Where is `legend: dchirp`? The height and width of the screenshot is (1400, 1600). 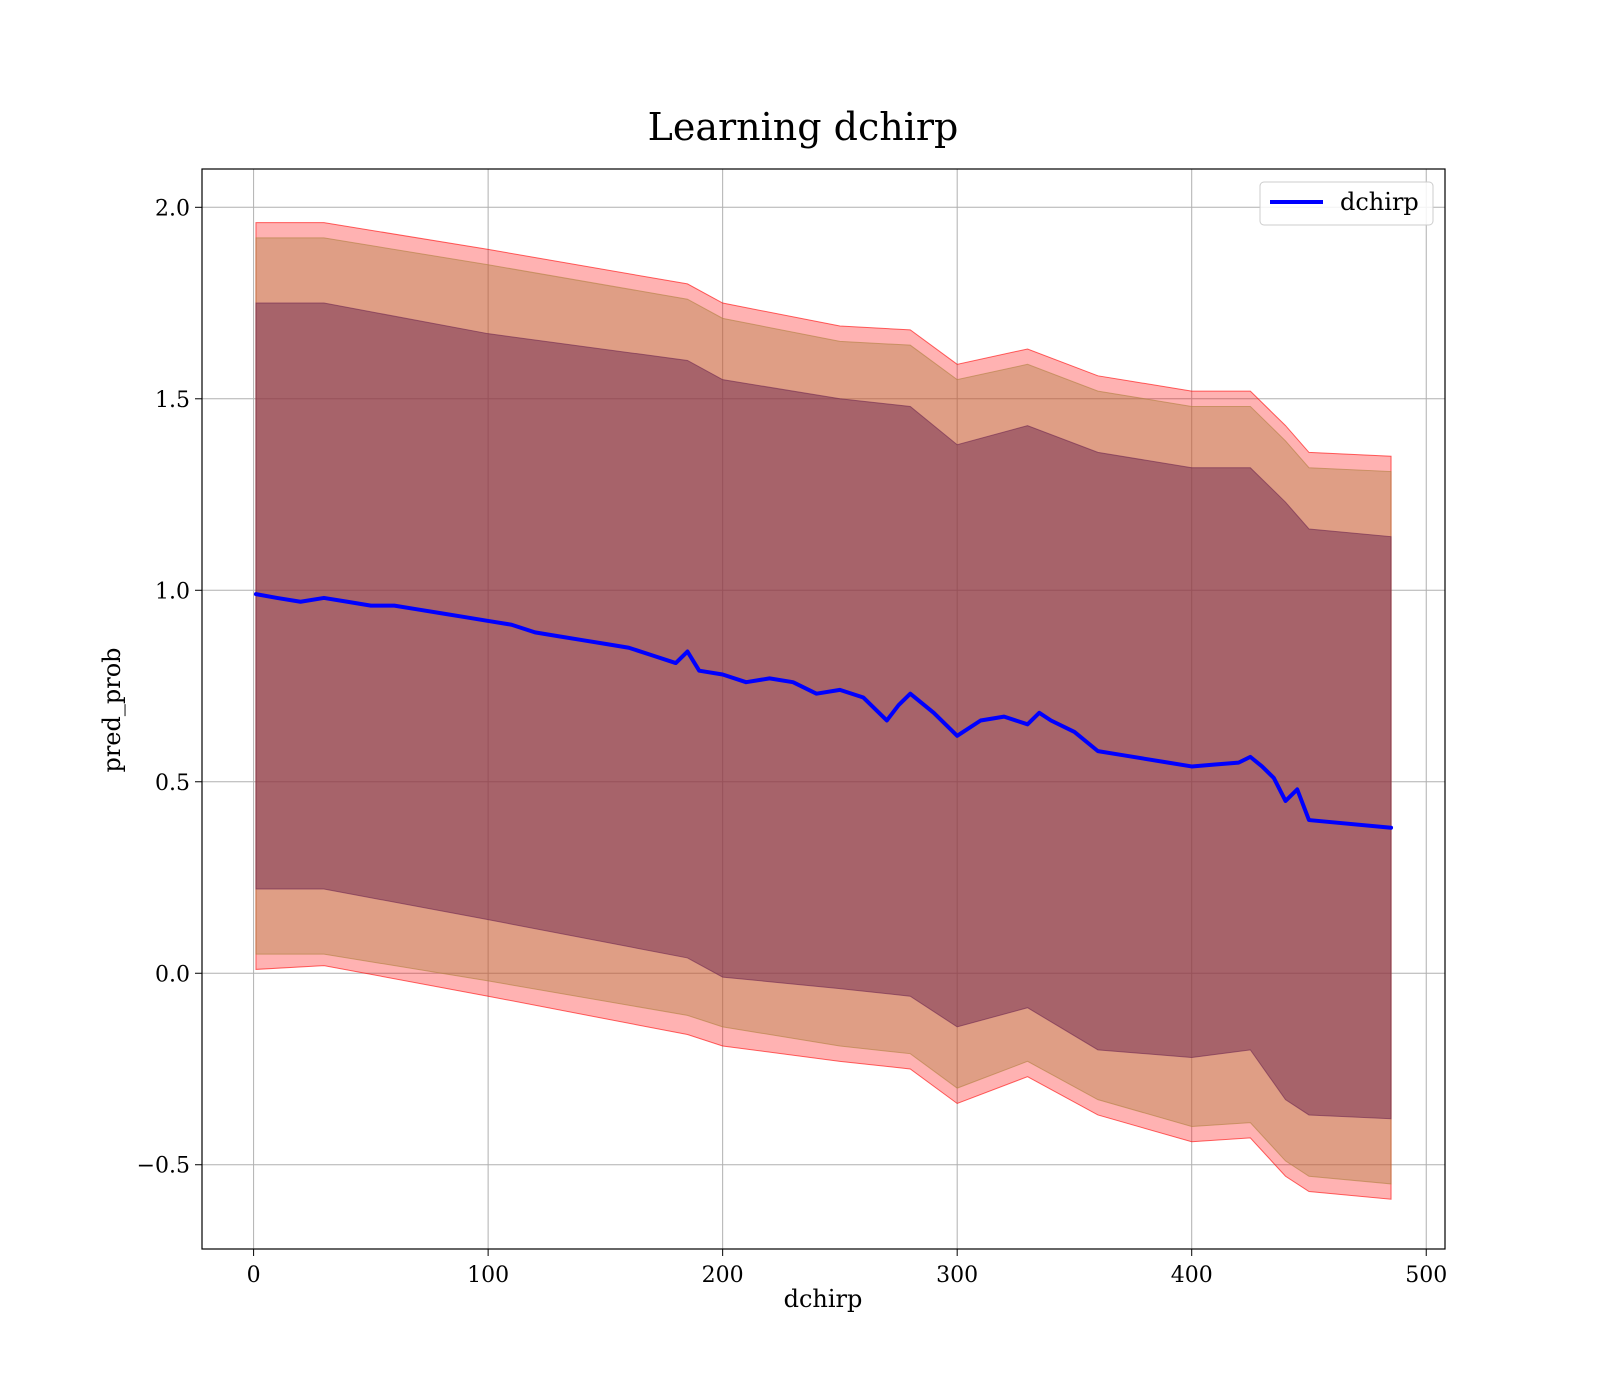
legend: dchirp is located at coordinates (1346, 203).